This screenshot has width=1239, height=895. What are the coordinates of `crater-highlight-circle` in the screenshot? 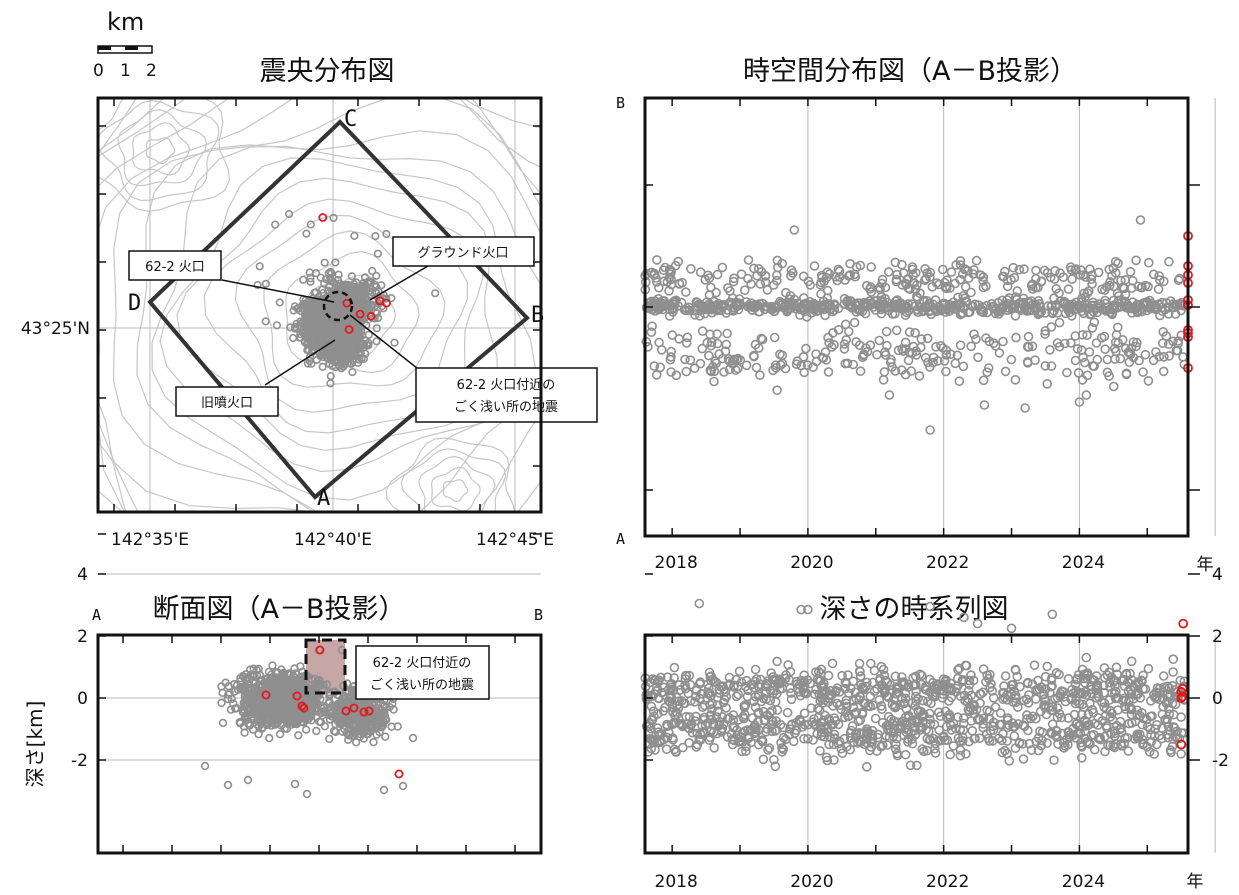 It's located at (338, 306).